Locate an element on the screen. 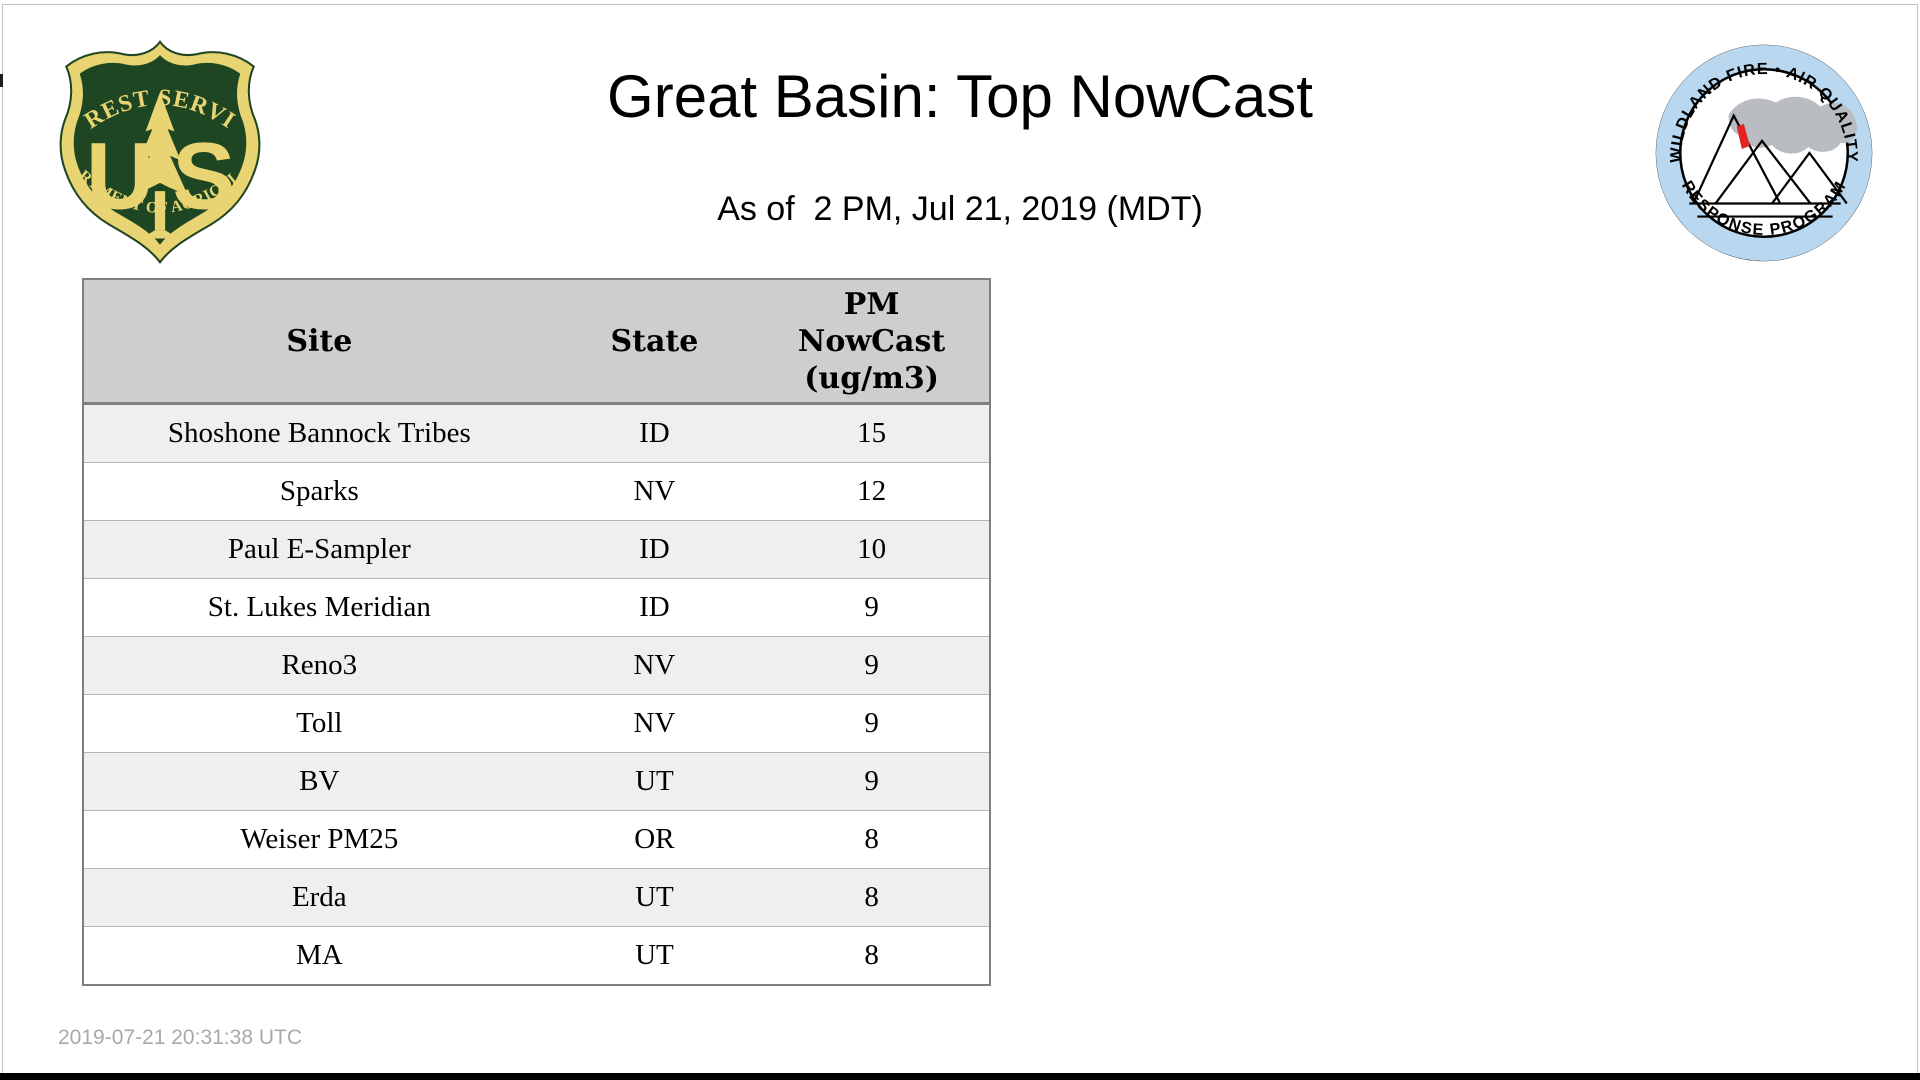 This screenshot has height=1080, width=1920. table-row: Weiser PM25 OR 8 is located at coordinates (536, 839).